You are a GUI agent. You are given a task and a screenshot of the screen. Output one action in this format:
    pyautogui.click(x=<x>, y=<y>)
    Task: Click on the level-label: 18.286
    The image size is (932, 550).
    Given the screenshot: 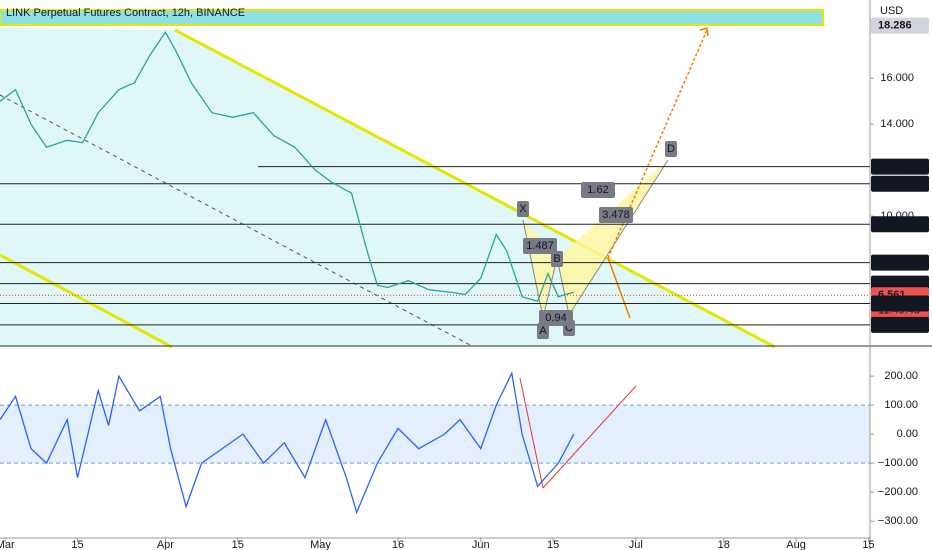 What is the action you would take?
    pyautogui.click(x=895, y=26)
    